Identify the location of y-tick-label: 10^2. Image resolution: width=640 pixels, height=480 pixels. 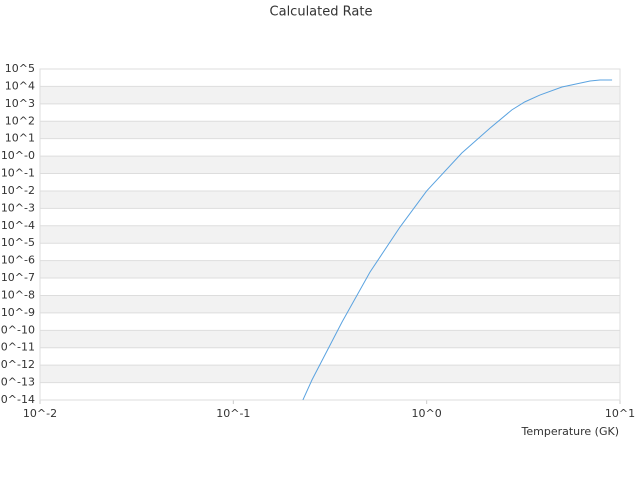
(20, 120).